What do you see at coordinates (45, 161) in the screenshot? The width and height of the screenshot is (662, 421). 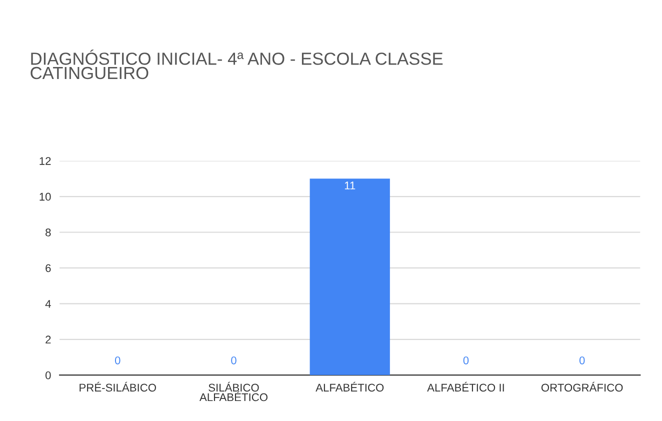 I see `y-tick-label: 12` at bounding box center [45, 161].